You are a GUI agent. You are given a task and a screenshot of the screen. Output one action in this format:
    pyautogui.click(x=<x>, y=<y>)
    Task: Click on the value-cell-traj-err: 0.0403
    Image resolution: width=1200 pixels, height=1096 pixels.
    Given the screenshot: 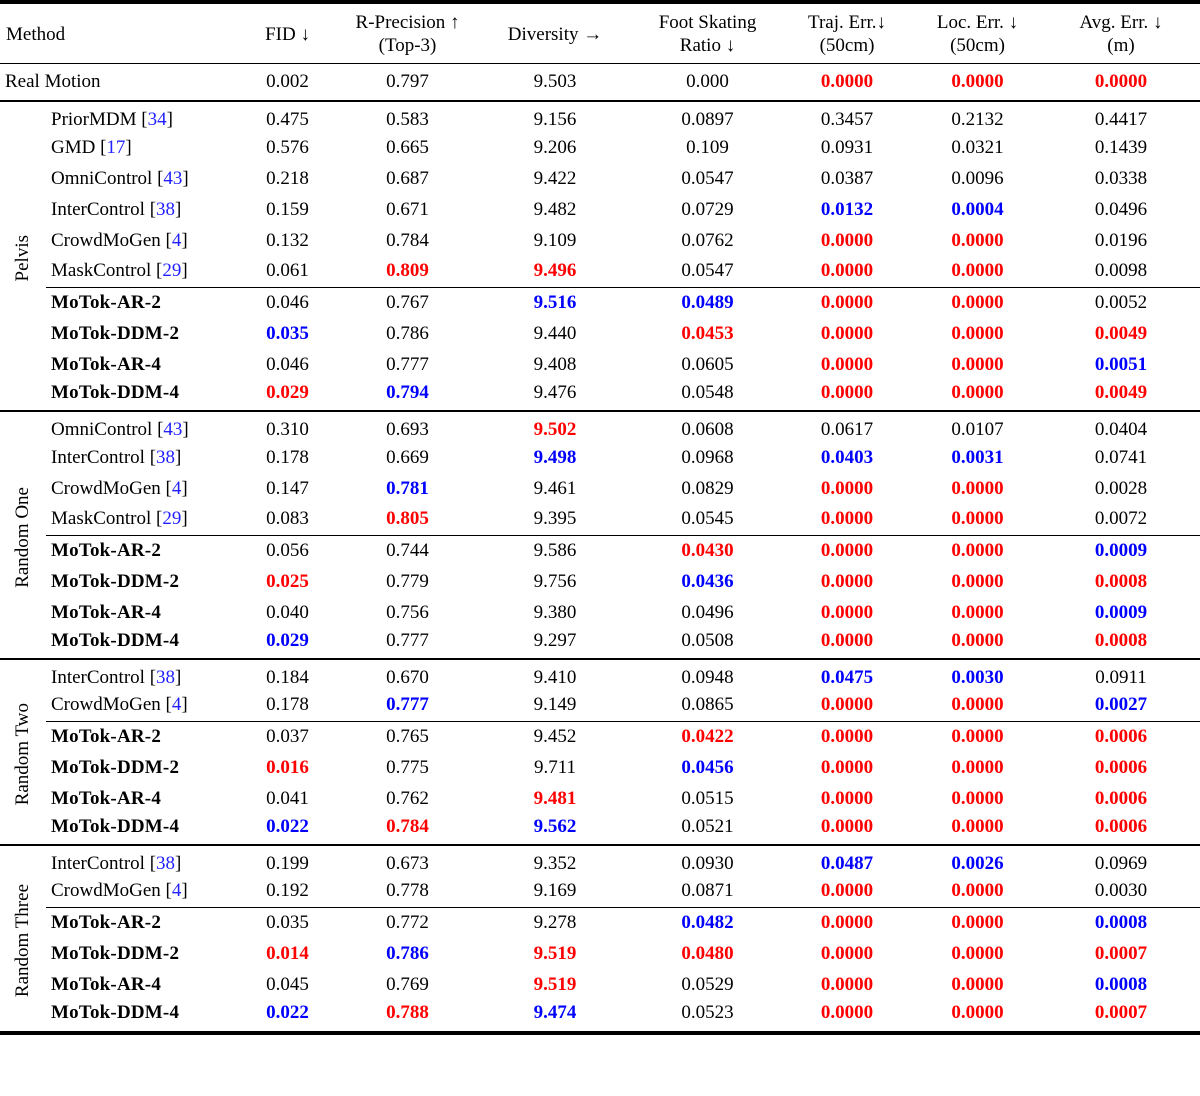 What is the action you would take?
    pyautogui.click(x=847, y=457)
    